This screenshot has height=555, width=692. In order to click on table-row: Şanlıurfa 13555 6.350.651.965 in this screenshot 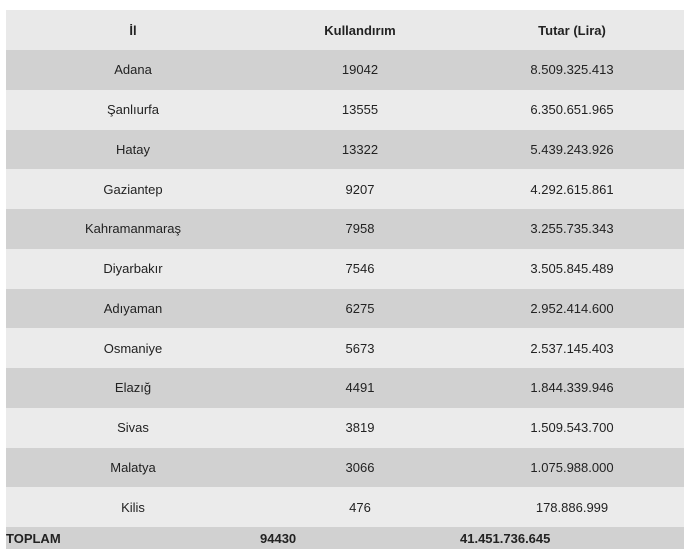, I will do `click(345, 109)`.